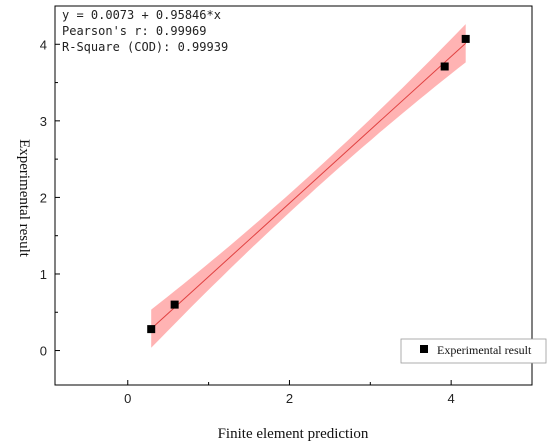  I want to click on x-axis-label: Finite element prediction, so click(293, 434).